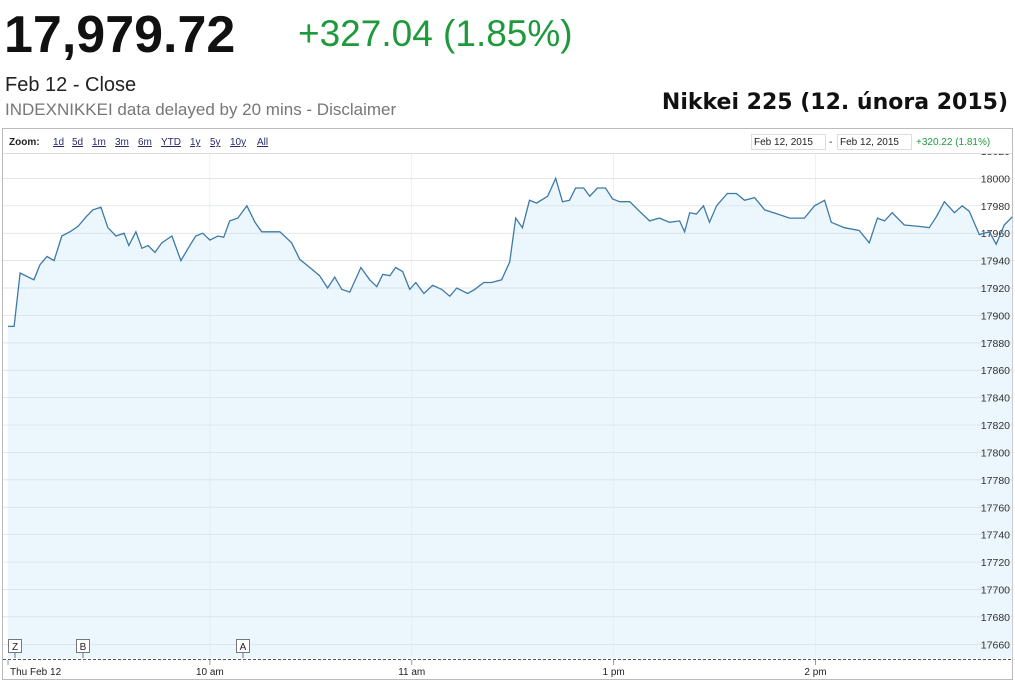 The image size is (1015, 681). Describe the element at coordinates (995, 645) in the screenshot. I see `y-tick-label: 17660` at that location.